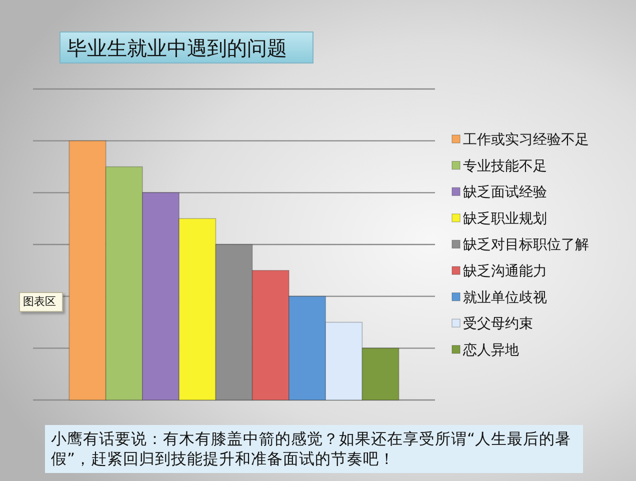 The image size is (636, 481). Describe the element at coordinates (505, 192) in the screenshot. I see `legend-label: 缺乏面试经验` at that location.